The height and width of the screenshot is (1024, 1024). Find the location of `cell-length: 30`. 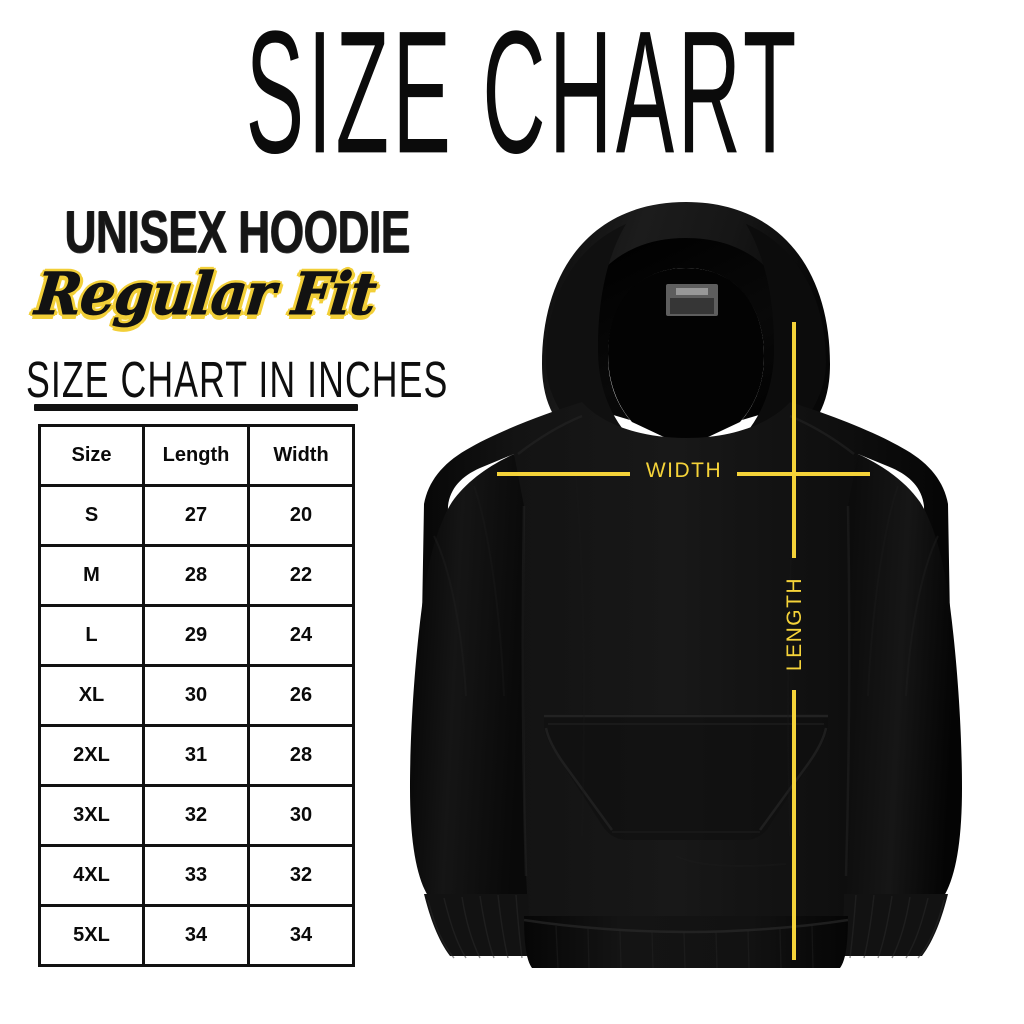

cell-length: 30 is located at coordinates (196, 695).